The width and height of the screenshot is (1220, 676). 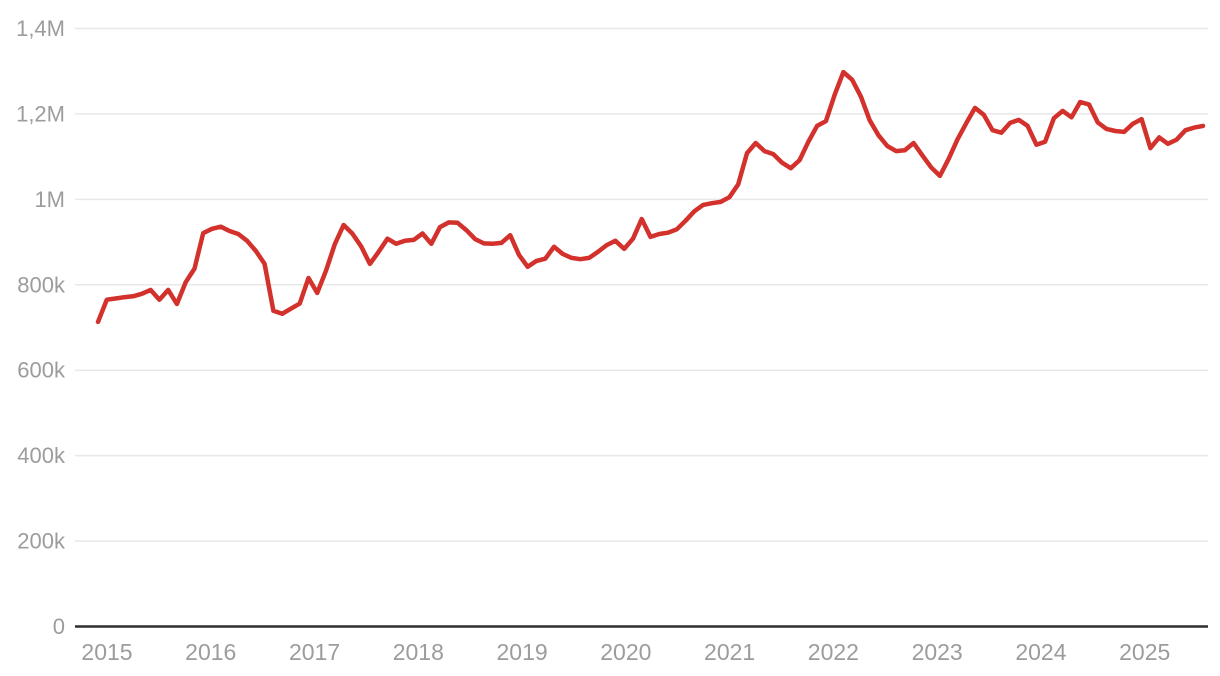 What do you see at coordinates (521, 652) in the screenshot?
I see `x-tick-label: 2019` at bounding box center [521, 652].